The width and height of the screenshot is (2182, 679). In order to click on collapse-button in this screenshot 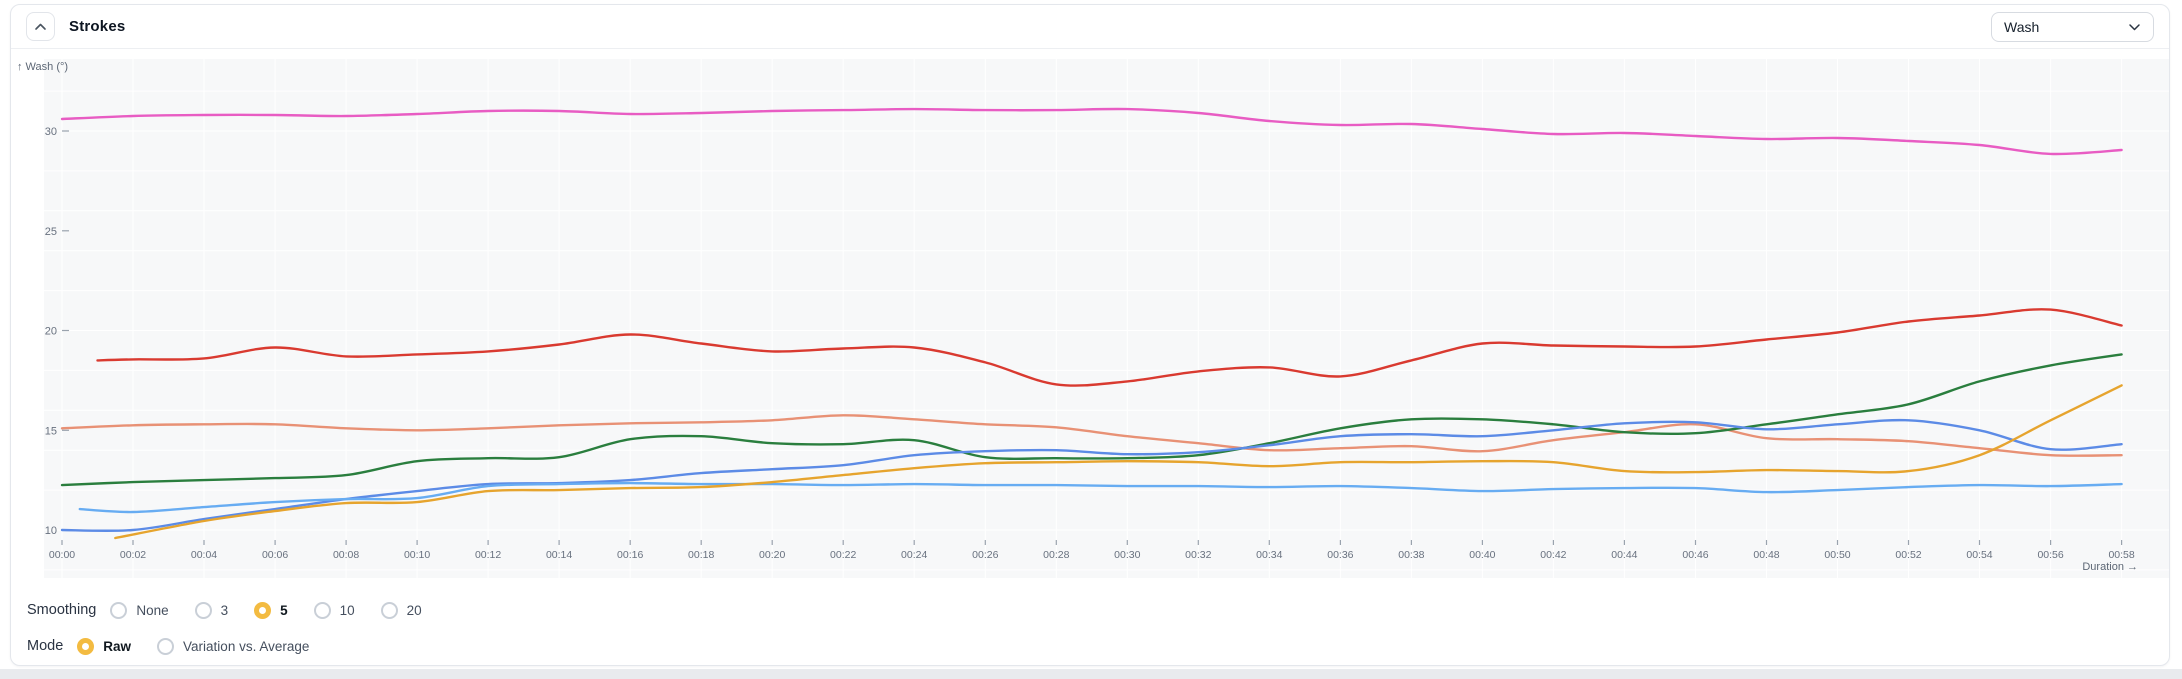, I will do `click(40, 26)`.